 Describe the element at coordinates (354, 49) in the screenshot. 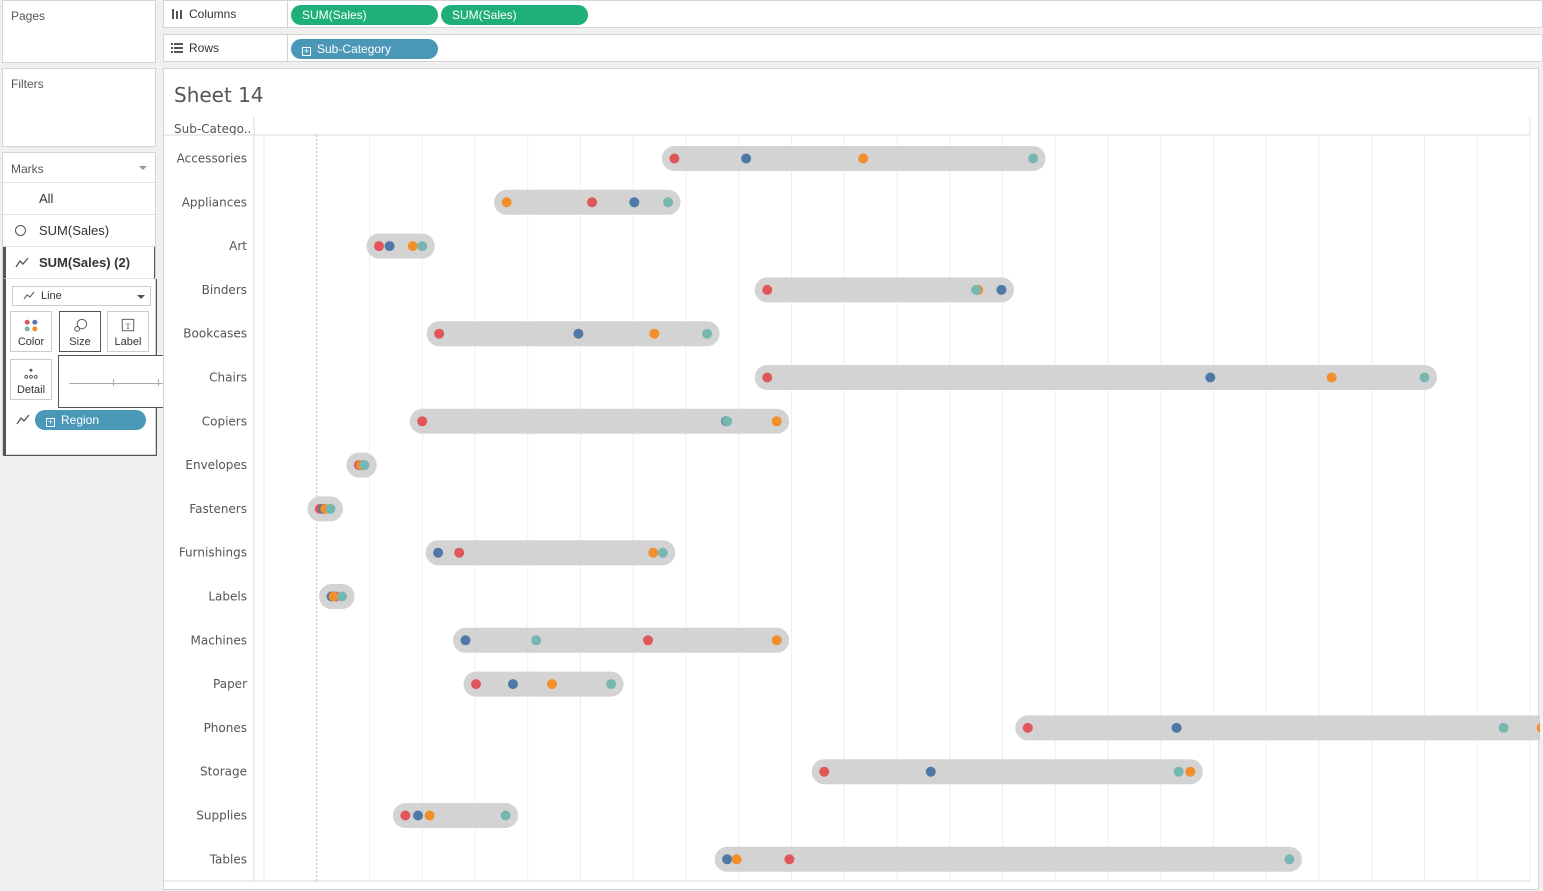

I see `rows-pill-label: Sub-Category` at that location.